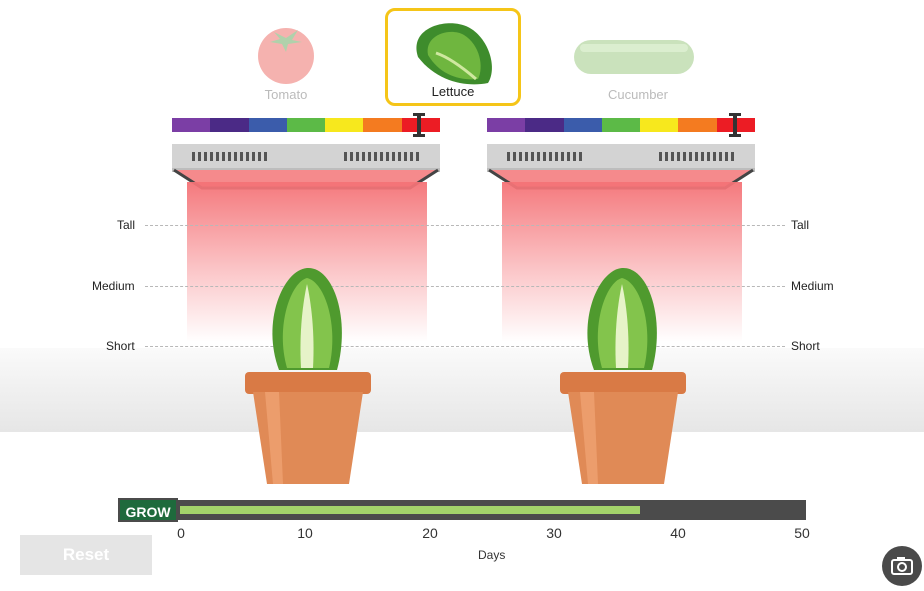 The width and height of the screenshot is (924, 591). I want to click on camera-button, so click(902, 566).